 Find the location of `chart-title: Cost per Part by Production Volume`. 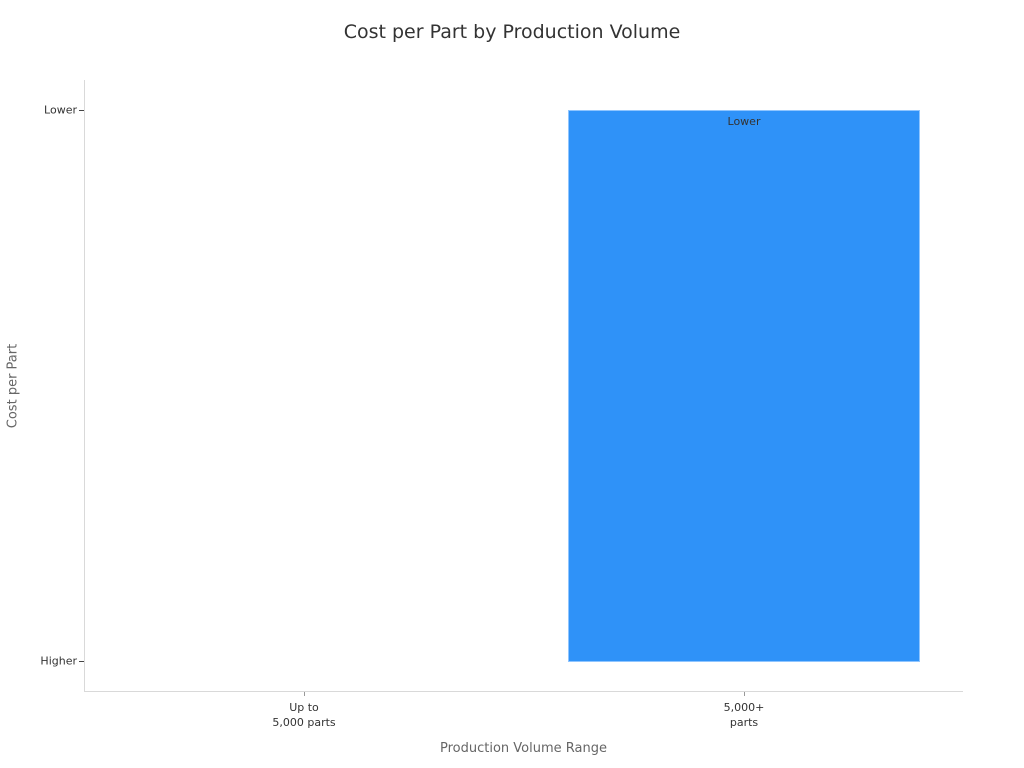

chart-title: Cost per Part by Production Volume is located at coordinates (512, 32).